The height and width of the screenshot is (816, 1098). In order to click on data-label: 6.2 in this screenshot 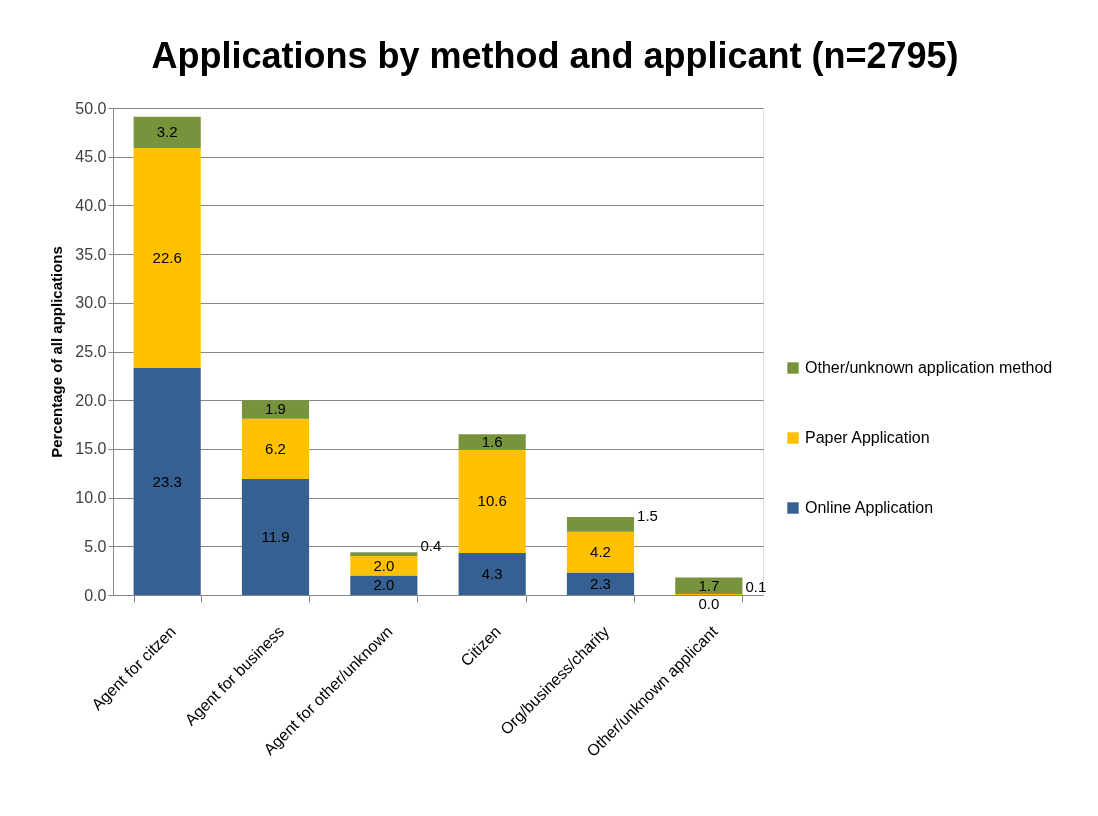, I will do `click(275, 448)`.